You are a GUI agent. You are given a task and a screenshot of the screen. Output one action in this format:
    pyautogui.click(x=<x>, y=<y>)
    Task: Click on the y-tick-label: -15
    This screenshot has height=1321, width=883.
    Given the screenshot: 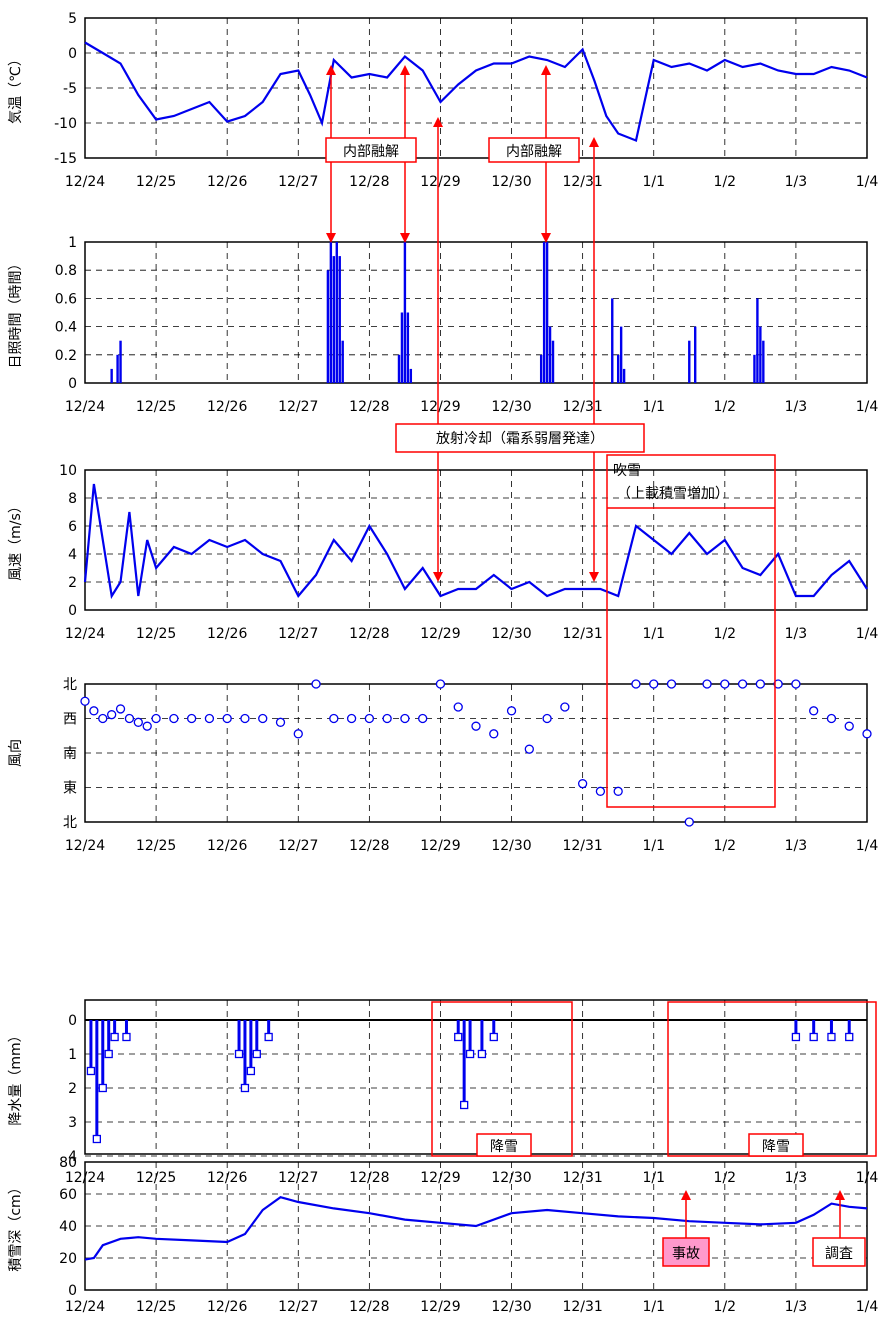 What is the action you would take?
    pyautogui.click(x=65, y=159)
    